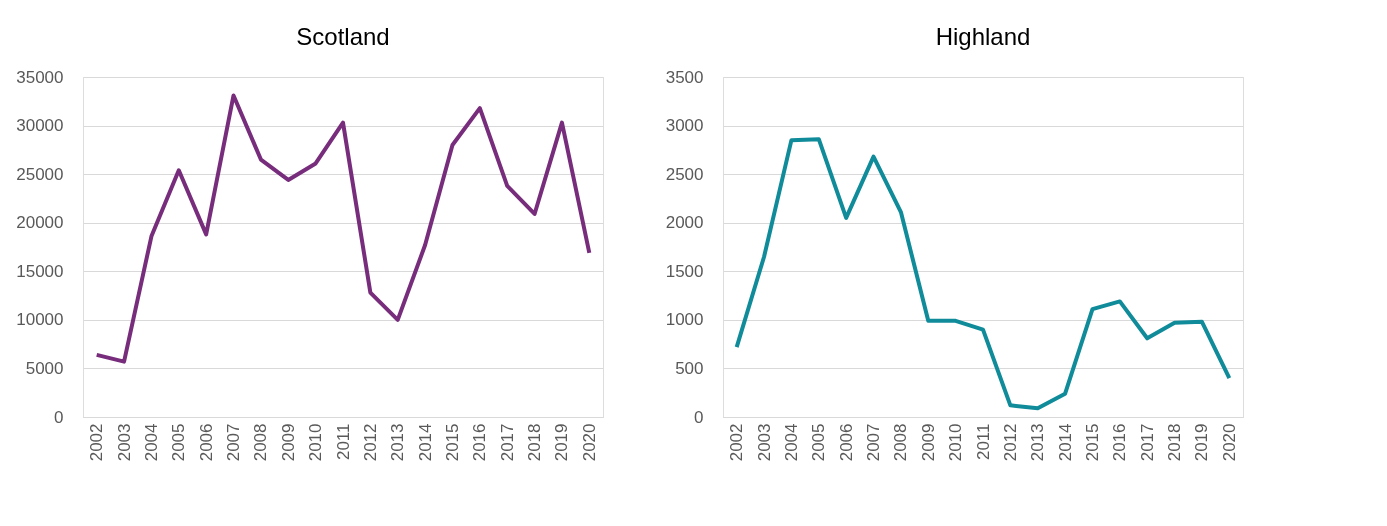  Describe the element at coordinates (684, 126) in the screenshot. I see `y-tick-label: 3000` at that location.